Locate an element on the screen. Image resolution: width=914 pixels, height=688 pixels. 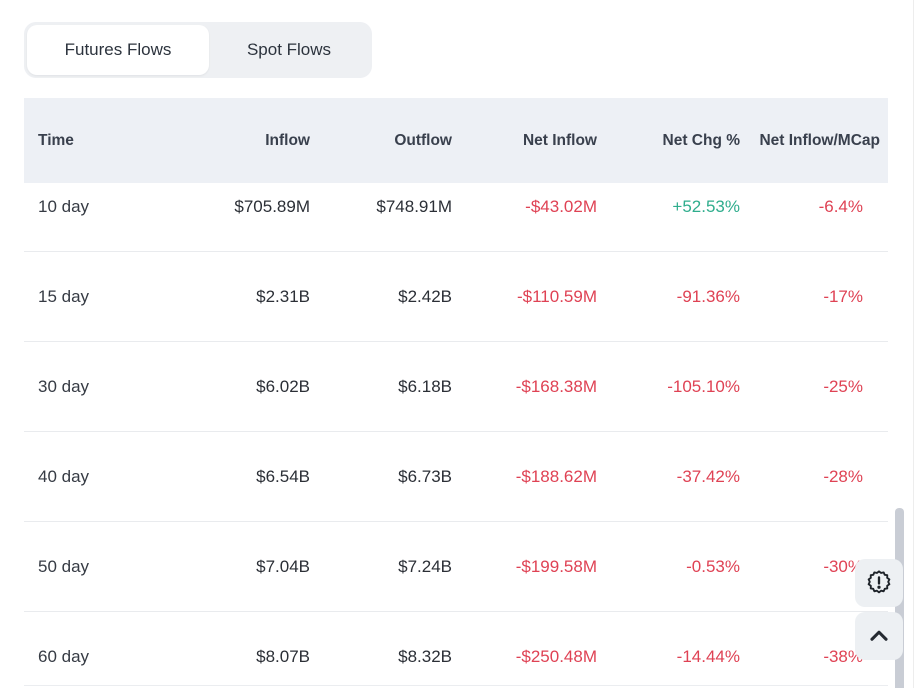
cell-net-chg-pct: -14.44% is located at coordinates (708, 656).